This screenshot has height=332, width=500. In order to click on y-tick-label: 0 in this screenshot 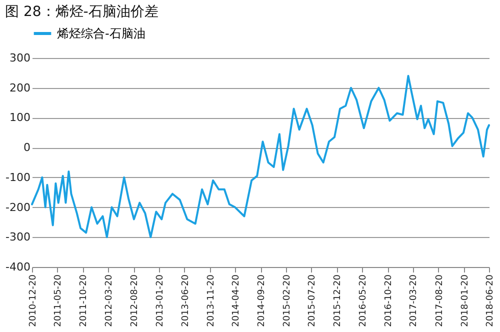, I will do `click(27, 147)`.